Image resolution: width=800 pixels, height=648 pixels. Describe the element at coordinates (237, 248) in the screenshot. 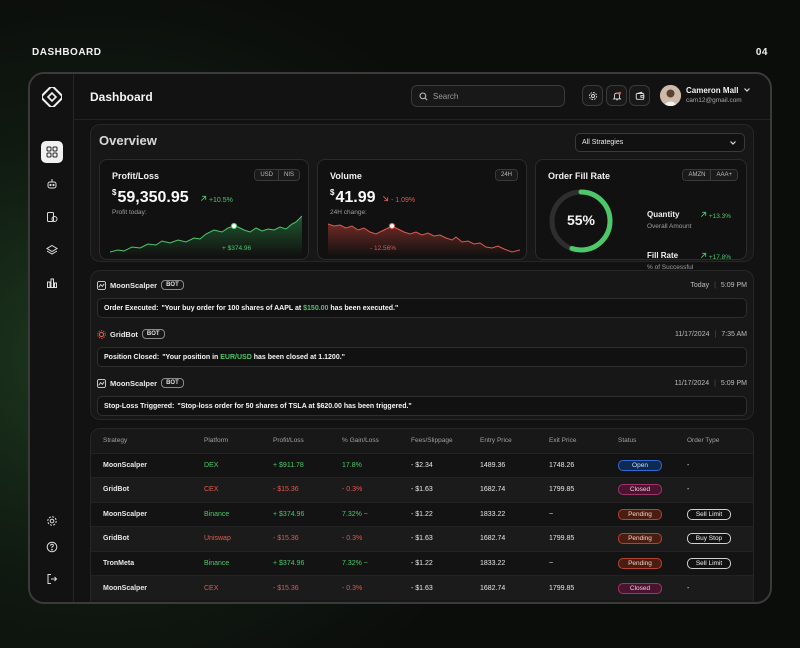

I see `profit-tooltip: + $374.96` at that location.